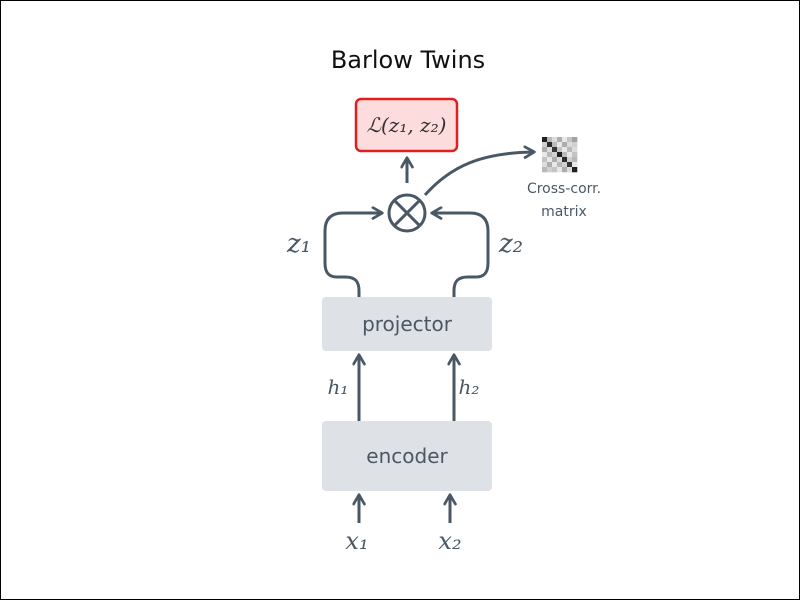  Describe the element at coordinates (479, 171) in the screenshot. I see `arrow-to-matrix` at that location.